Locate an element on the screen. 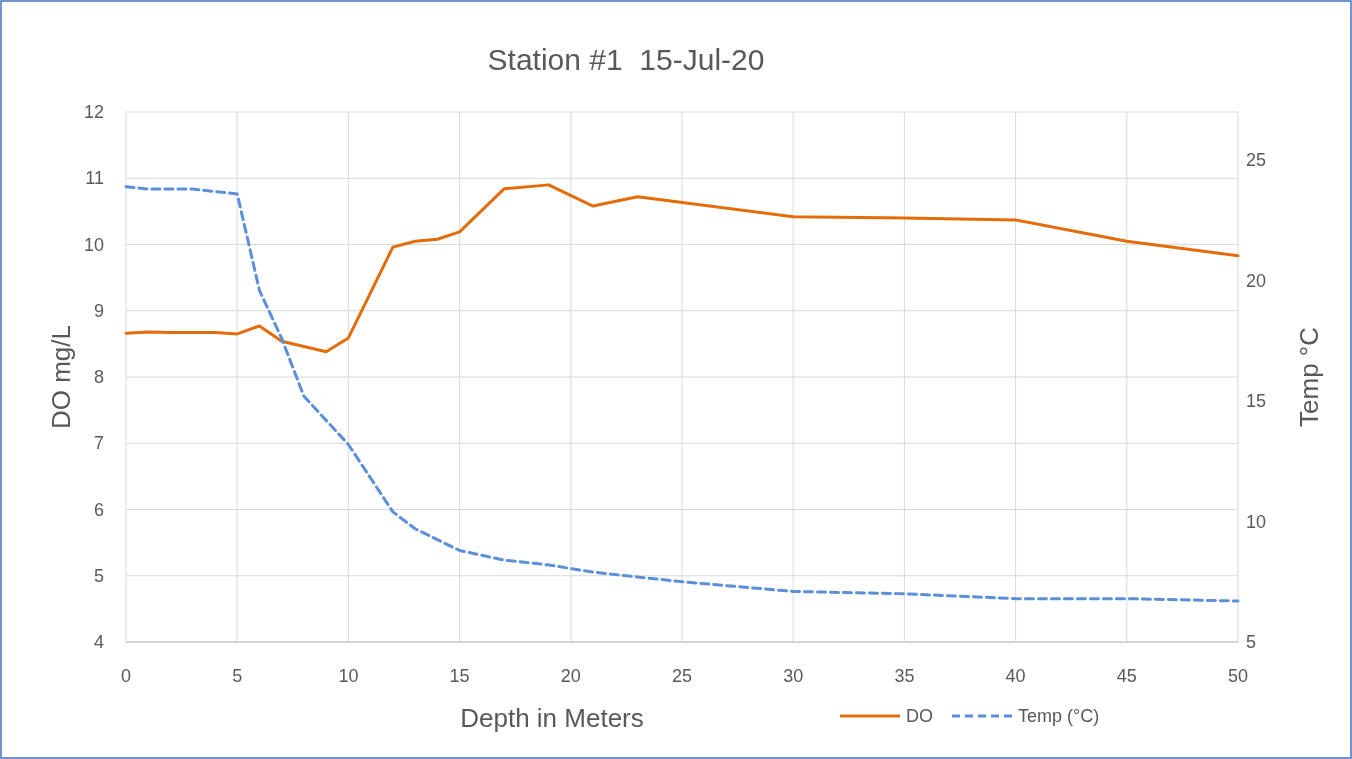 This screenshot has width=1352, height=759. x-tick-label: 45 is located at coordinates (1126, 676).